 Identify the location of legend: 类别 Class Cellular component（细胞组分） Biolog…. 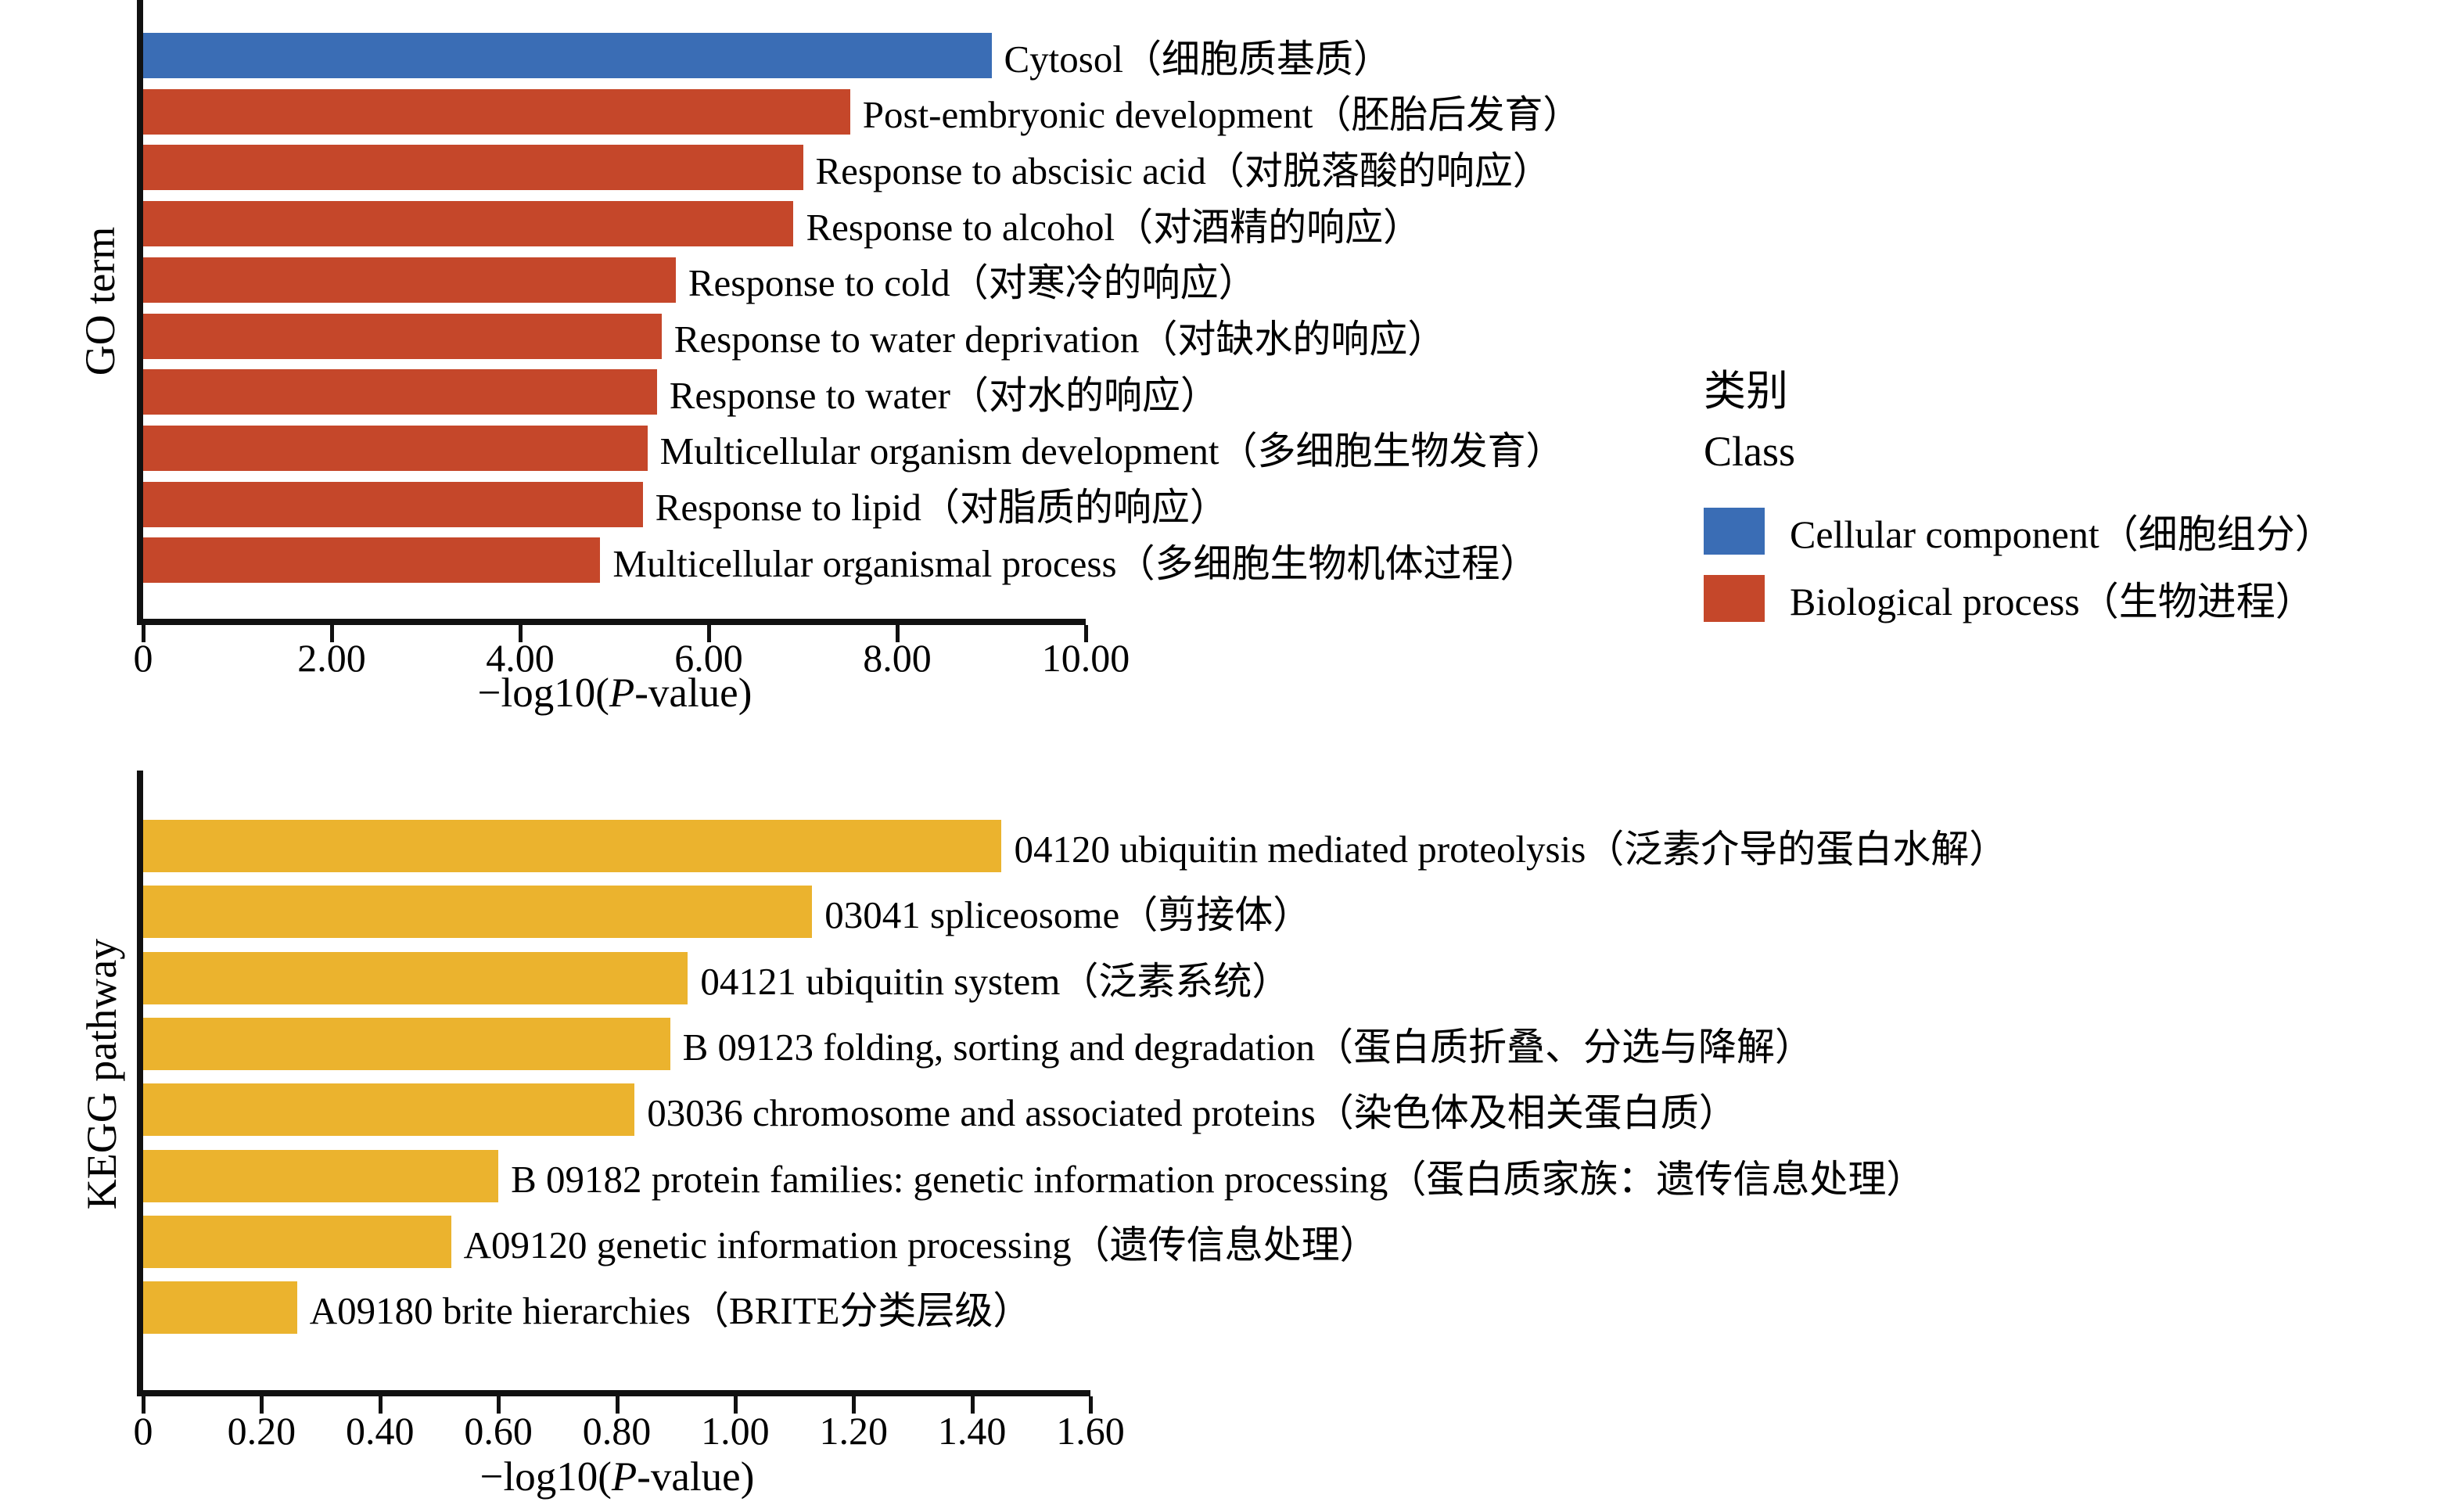
(2019, 500).